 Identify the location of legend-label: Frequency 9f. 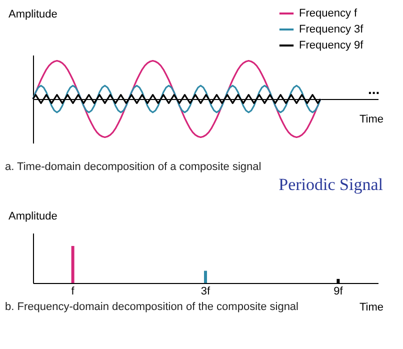
(331, 46).